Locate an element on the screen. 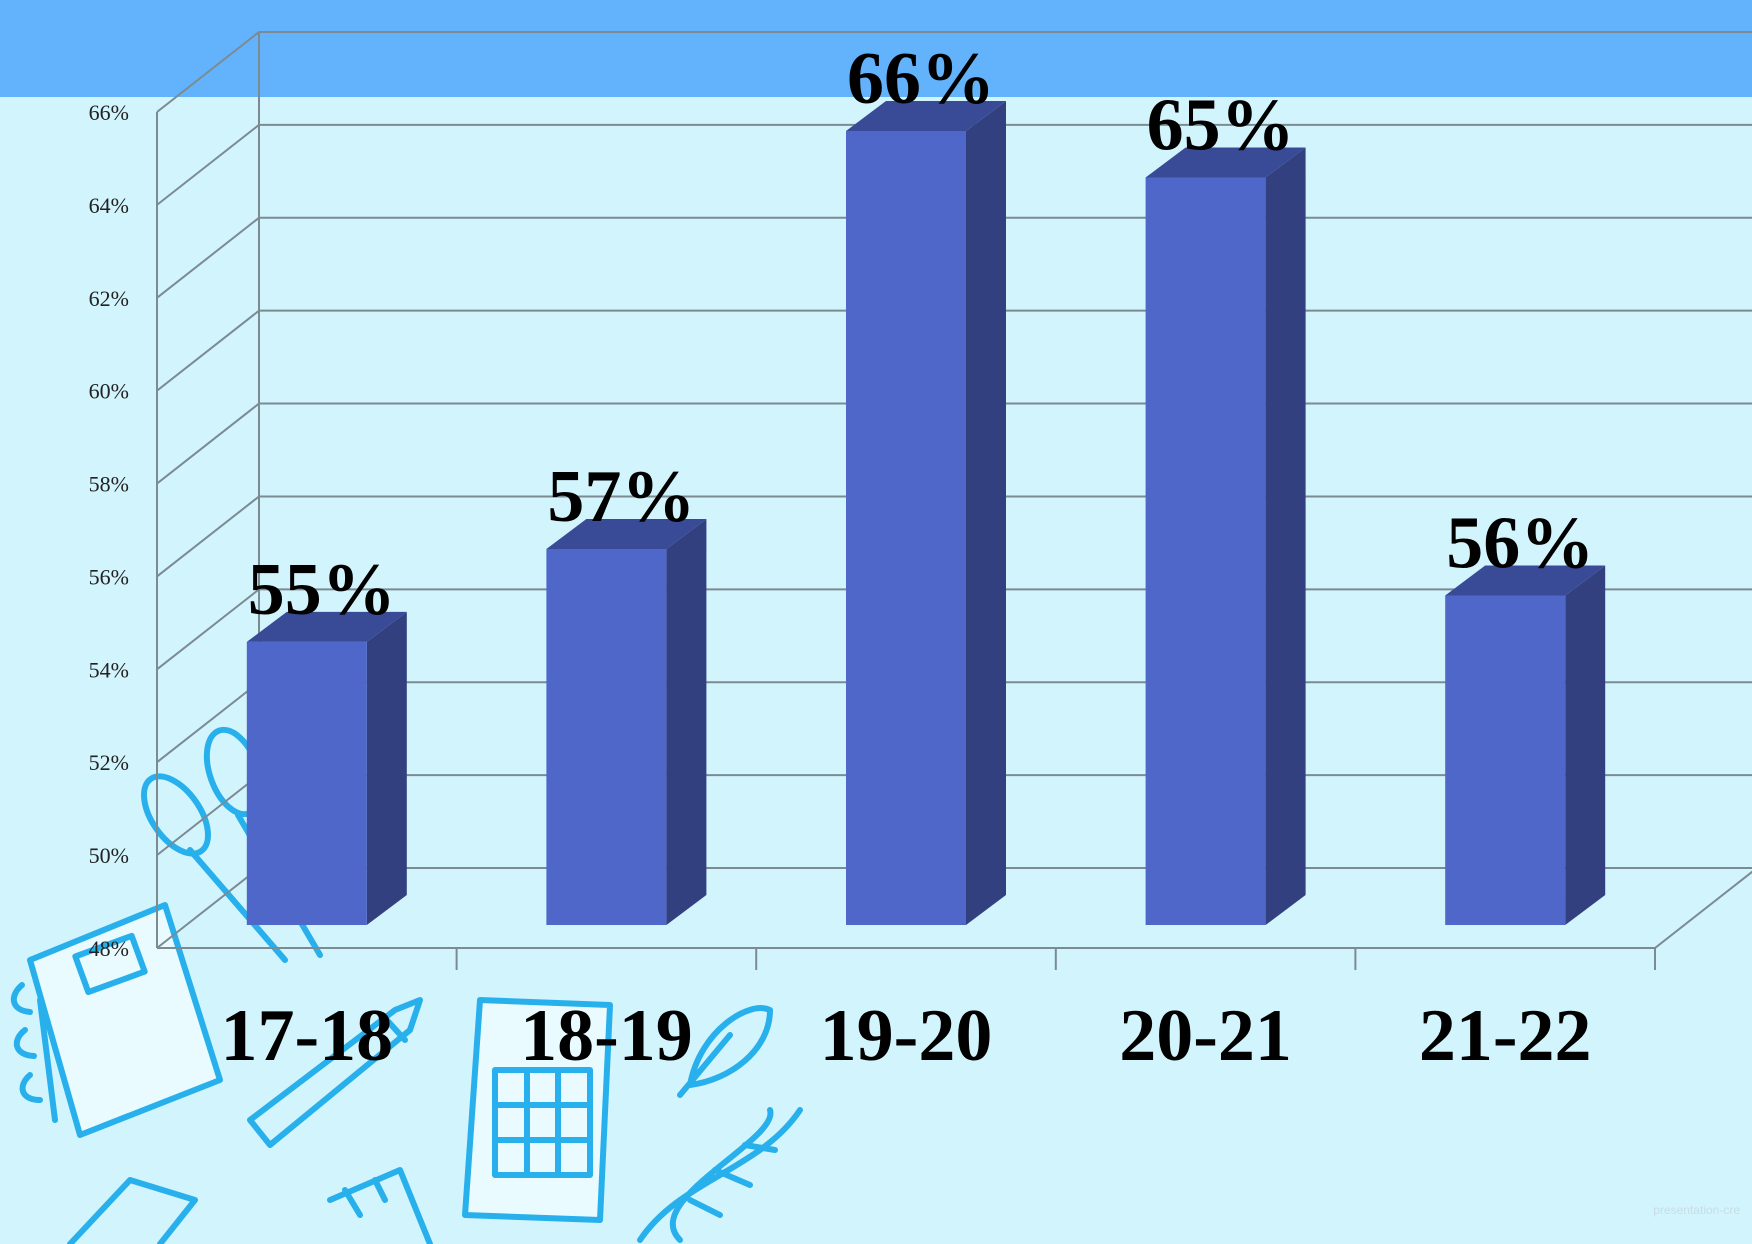 Image resolution: width=1752 pixels, height=1244 pixels. y-tick-label: 54% is located at coordinates (109, 669).